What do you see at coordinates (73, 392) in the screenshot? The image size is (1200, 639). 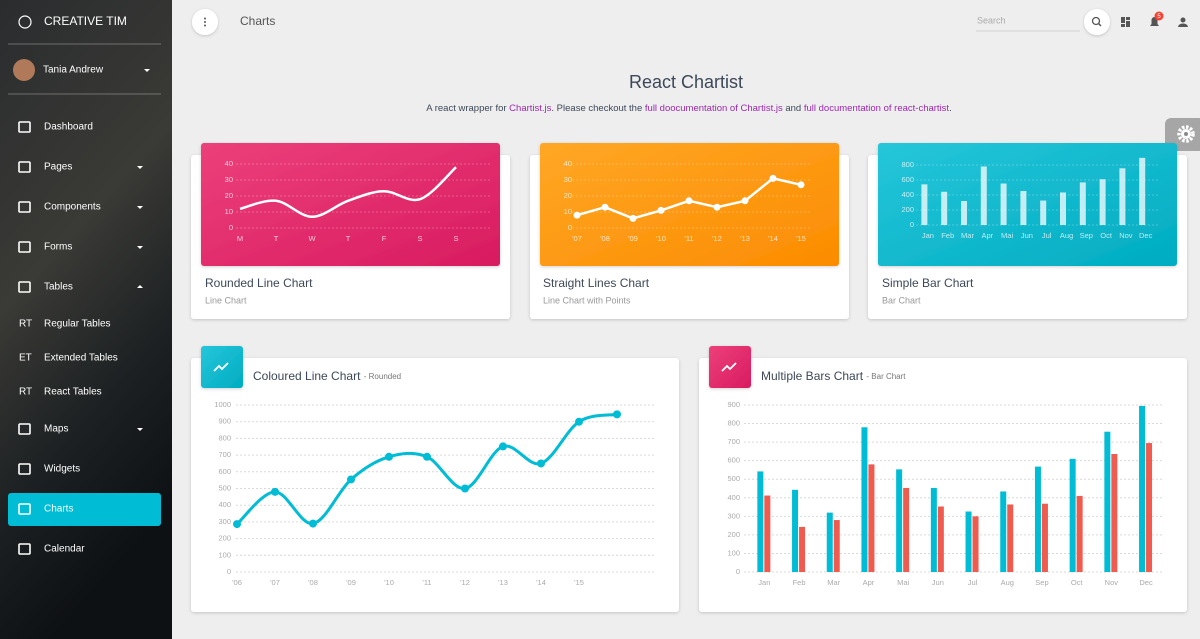 I see `menu-item: React Tables` at bounding box center [73, 392].